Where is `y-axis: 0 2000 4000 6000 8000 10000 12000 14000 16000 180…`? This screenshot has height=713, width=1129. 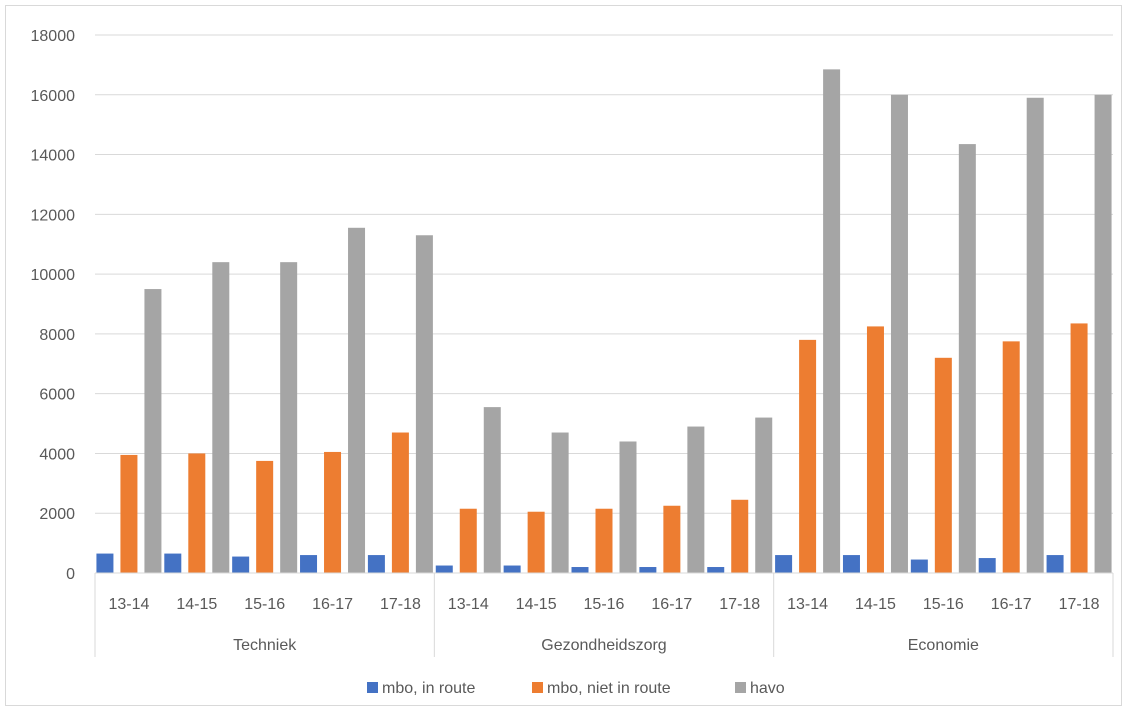 y-axis: 0 2000 4000 6000 8000 10000 12000 14000 16000 180… is located at coordinates (53, 305).